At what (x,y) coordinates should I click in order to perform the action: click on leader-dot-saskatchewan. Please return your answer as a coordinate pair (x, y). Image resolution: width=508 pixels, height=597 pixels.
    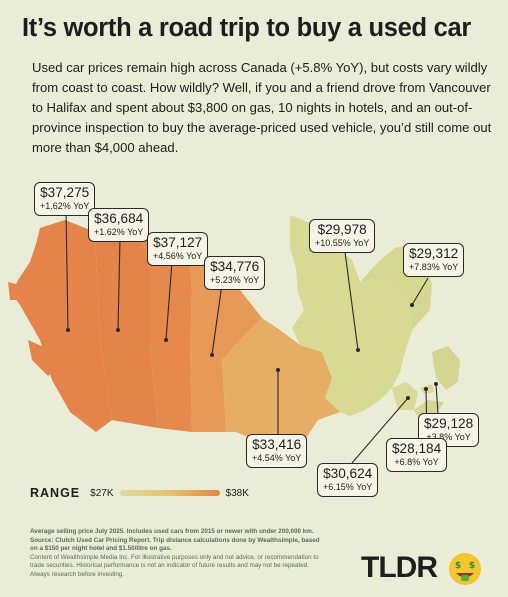
    Looking at the image, I should click on (166, 340).